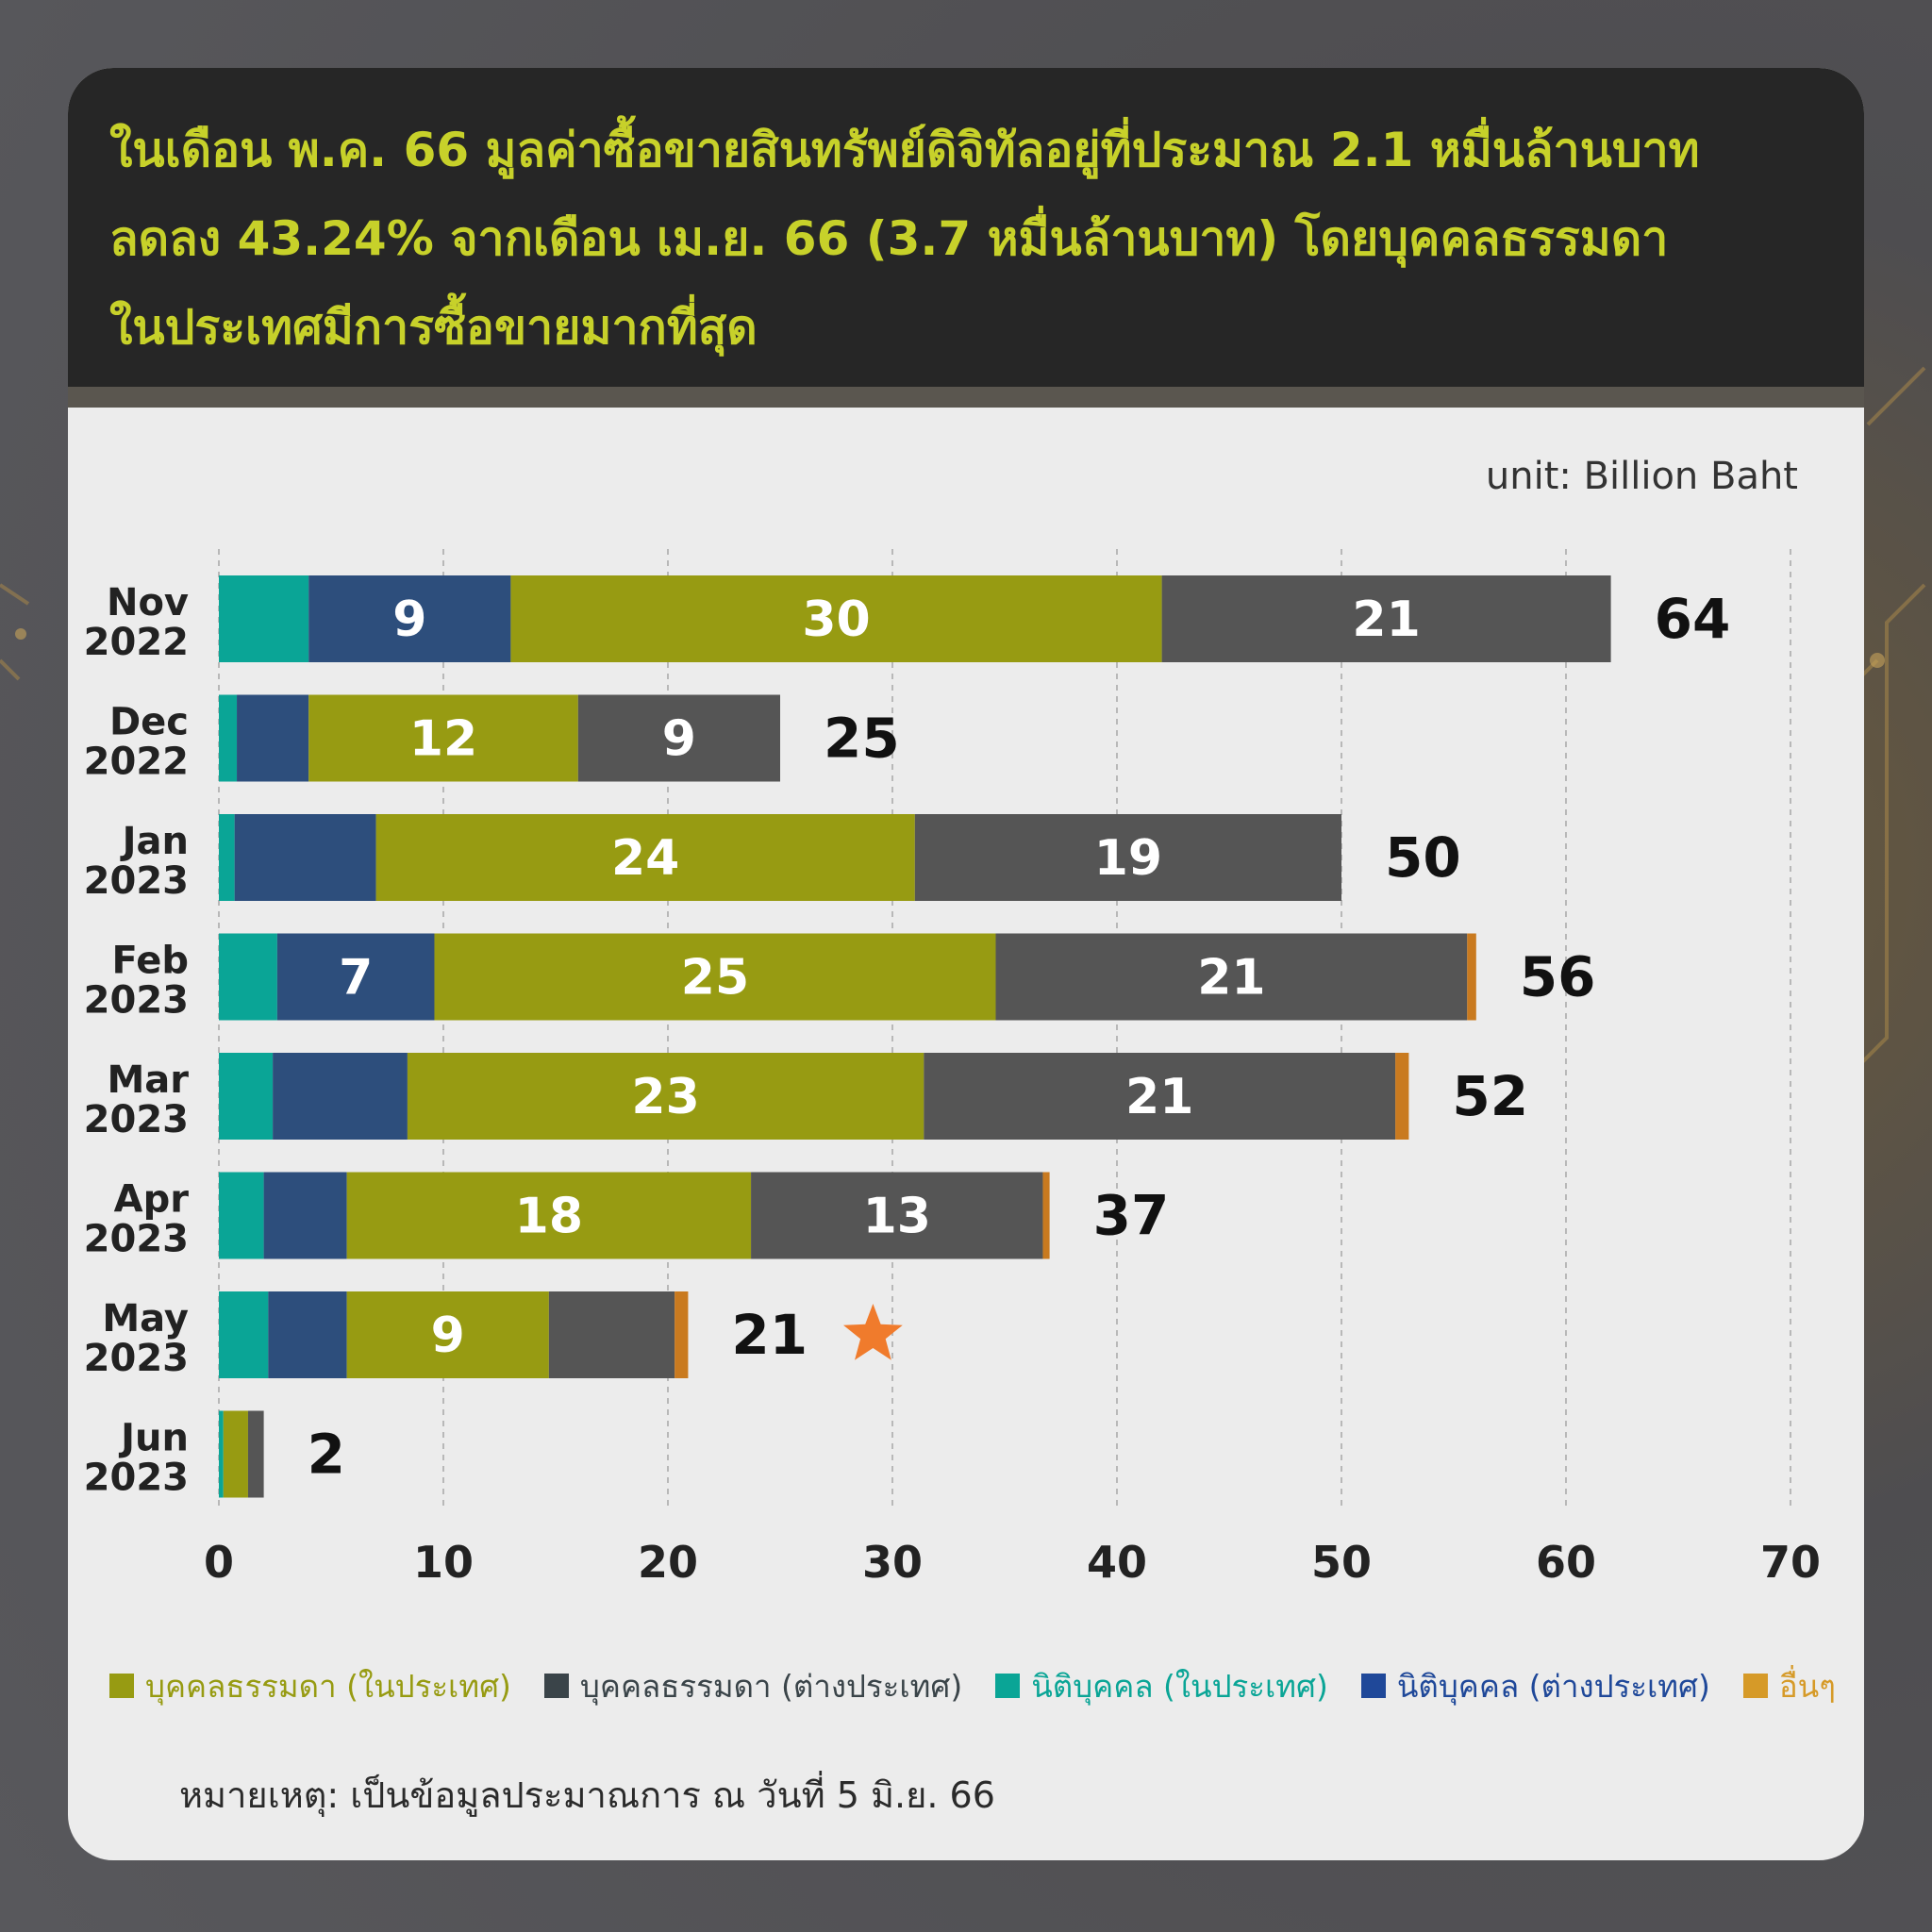  Describe the element at coordinates (1789, 1686) in the screenshot. I see `legend-item: อื่นๆ` at that location.